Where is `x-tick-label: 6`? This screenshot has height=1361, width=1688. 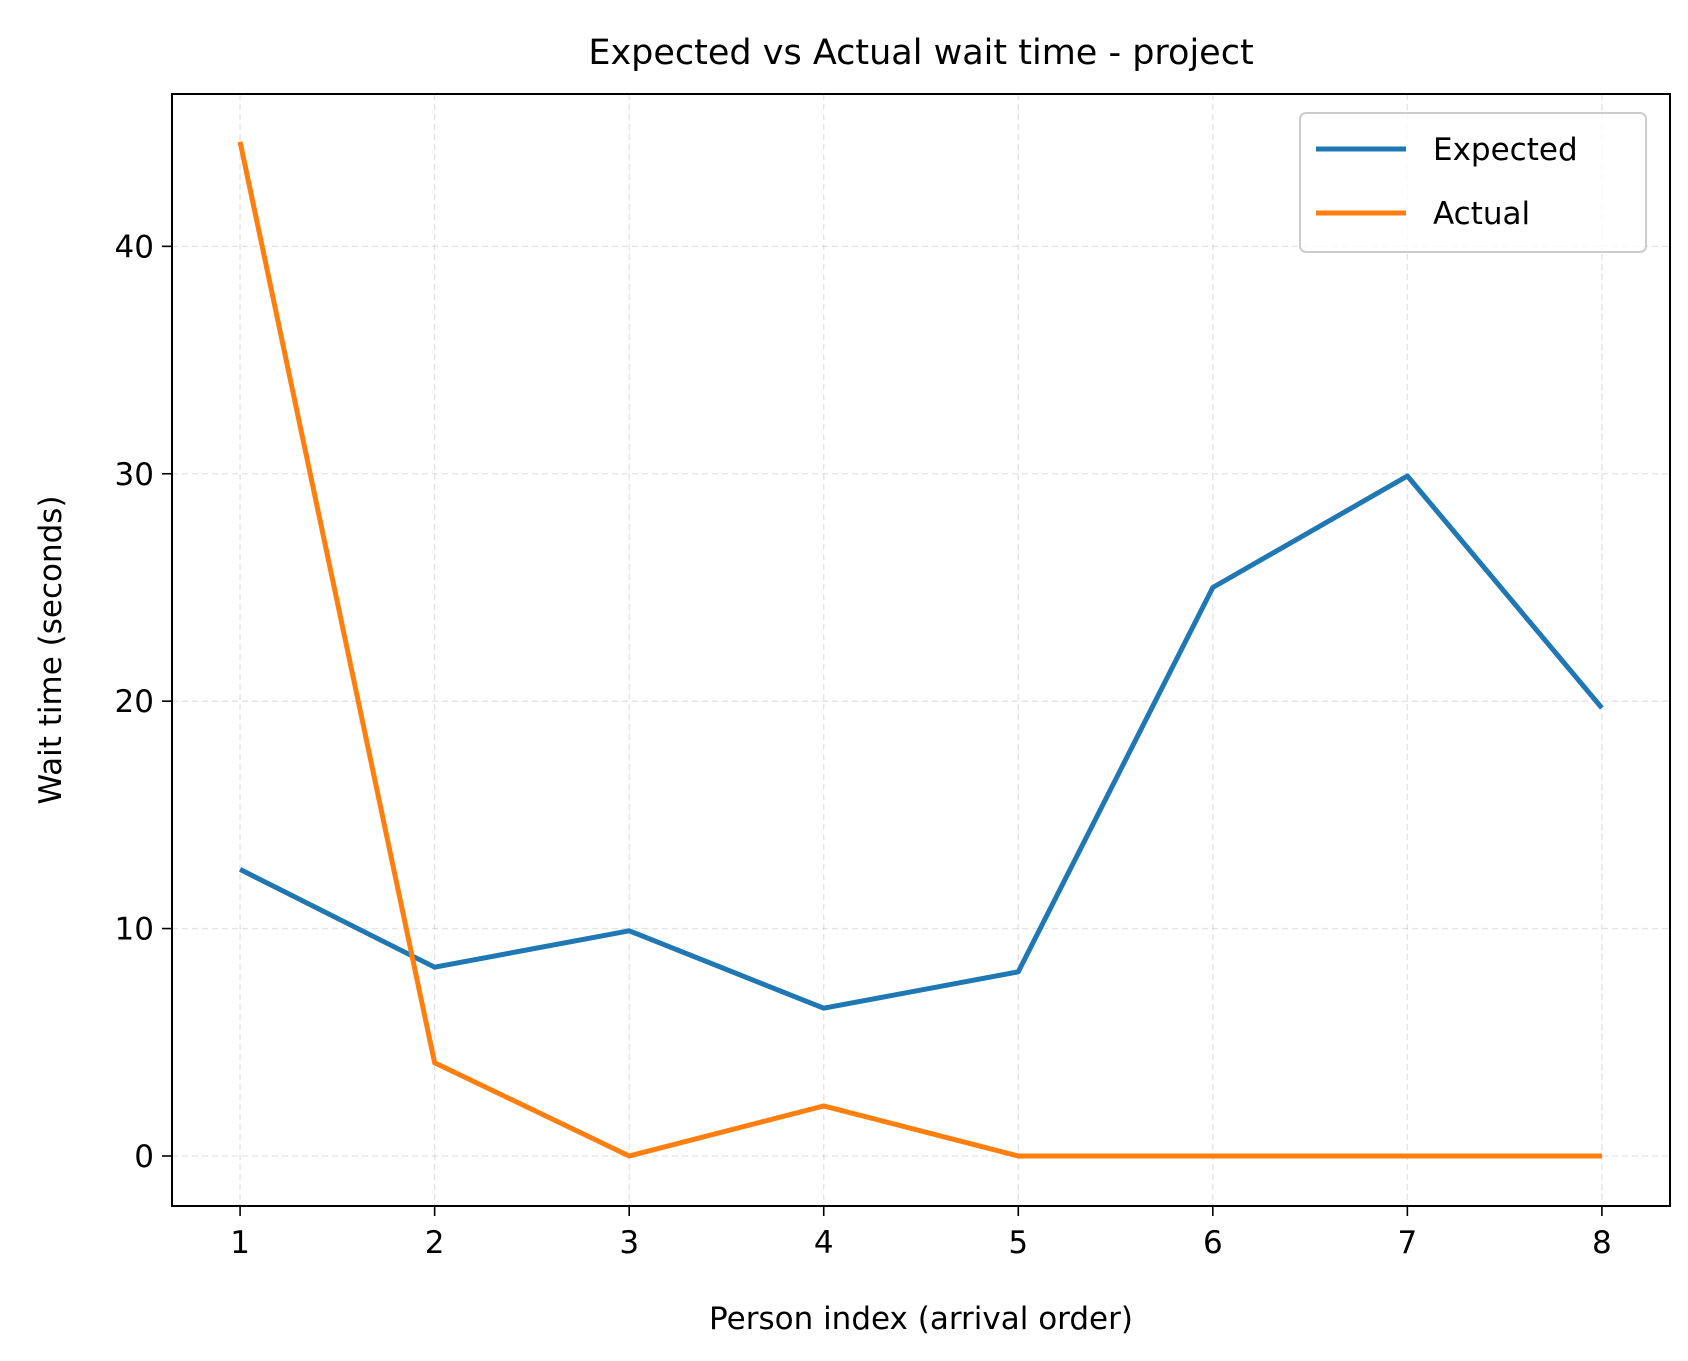
x-tick-label: 6 is located at coordinates (1213, 1243).